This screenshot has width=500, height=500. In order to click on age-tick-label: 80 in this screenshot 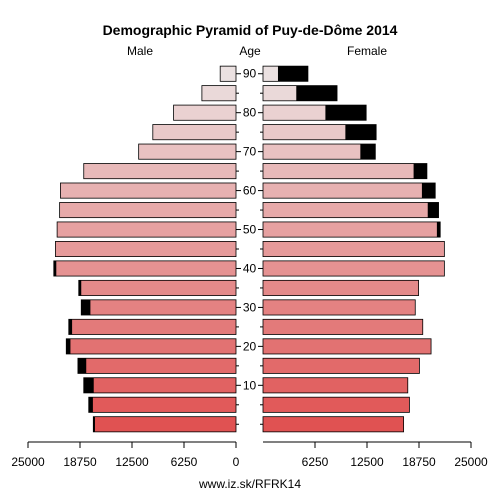, I will do `click(250, 113)`.